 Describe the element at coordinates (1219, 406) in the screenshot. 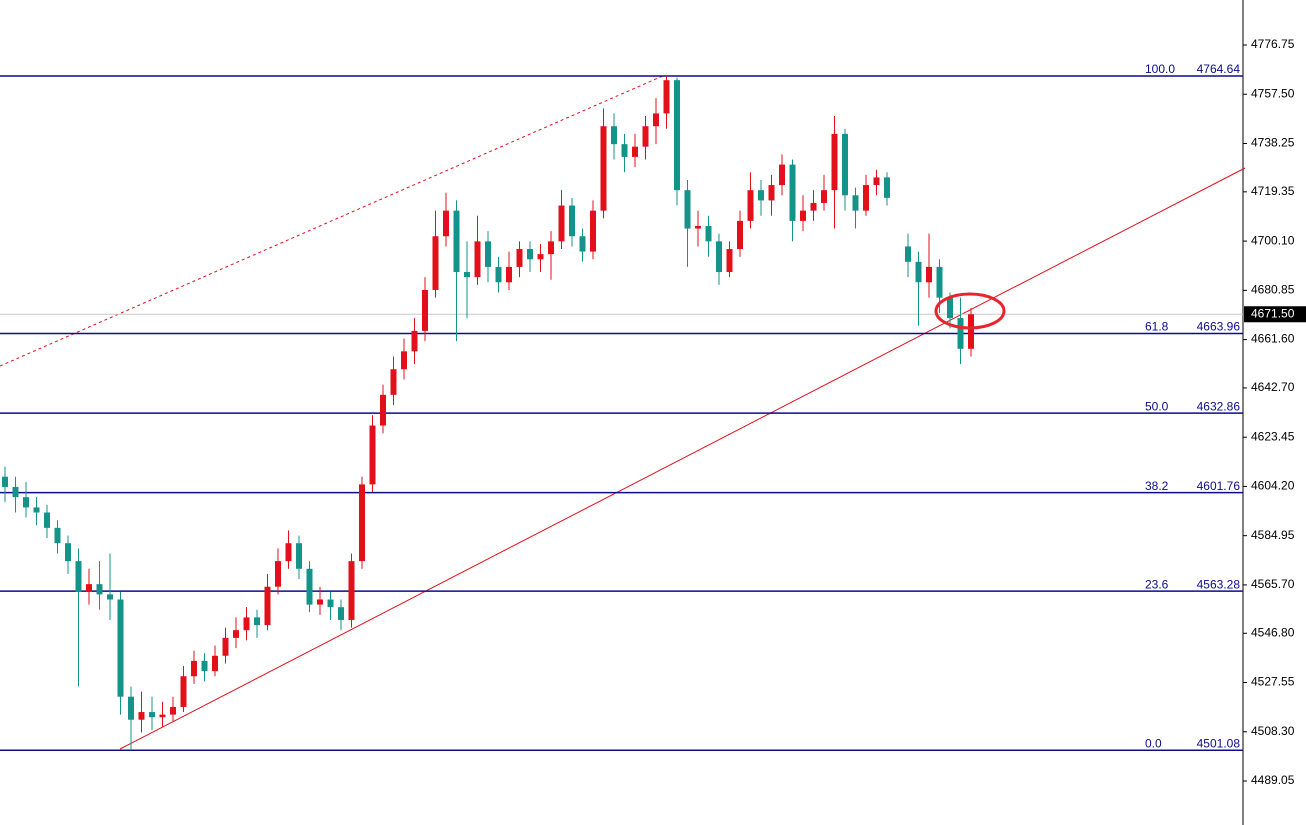

I see `fib-price-label: 4632.86` at that location.